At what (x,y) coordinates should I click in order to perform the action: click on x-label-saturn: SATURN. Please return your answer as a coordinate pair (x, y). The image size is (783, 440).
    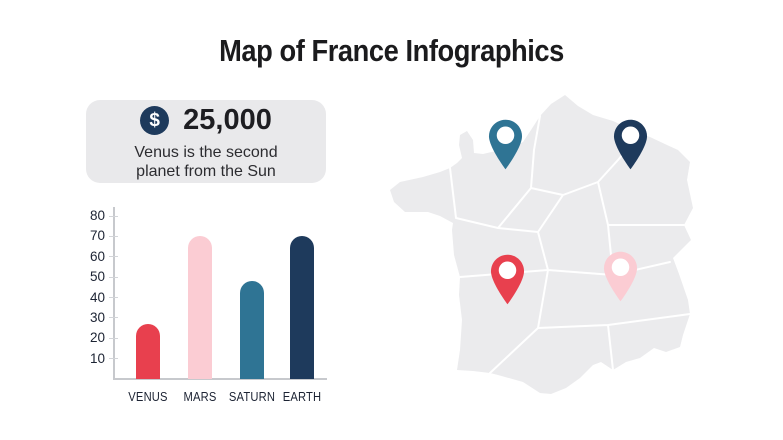
    Looking at the image, I should click on (252, 396).